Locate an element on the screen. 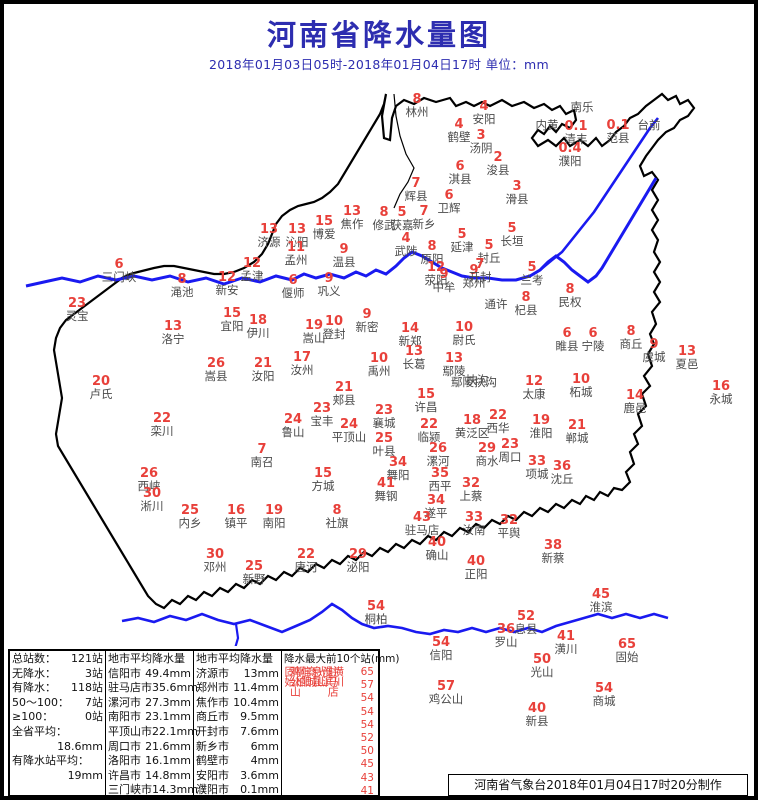 The height and width of the screenshot is (800, 758). station-name: 登封 is located at coordinates (334, 334).